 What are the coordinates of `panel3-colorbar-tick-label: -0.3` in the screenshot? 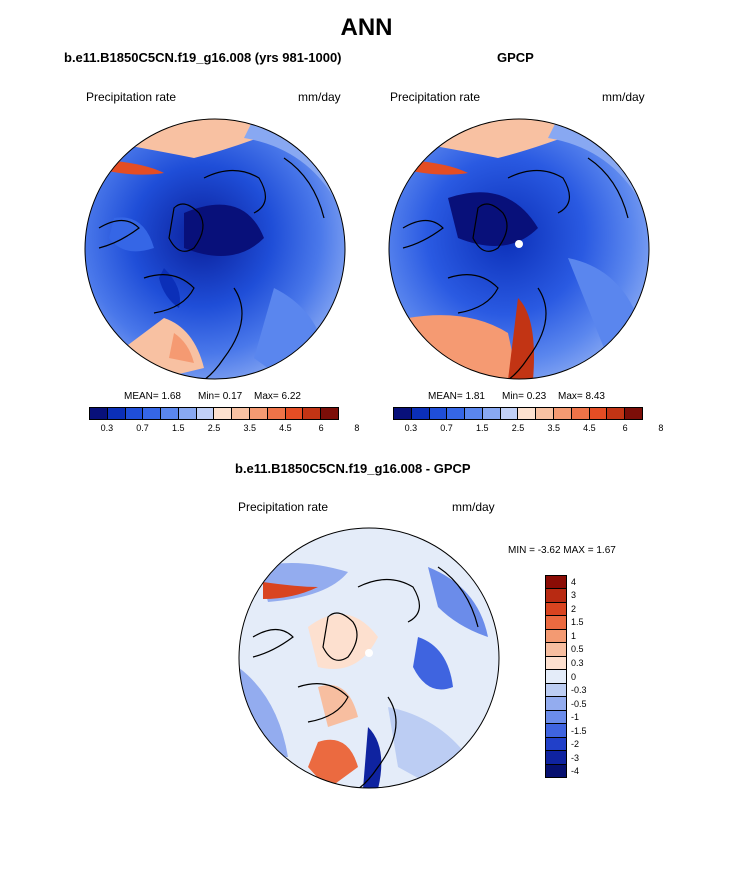 It's located at (579, 690).